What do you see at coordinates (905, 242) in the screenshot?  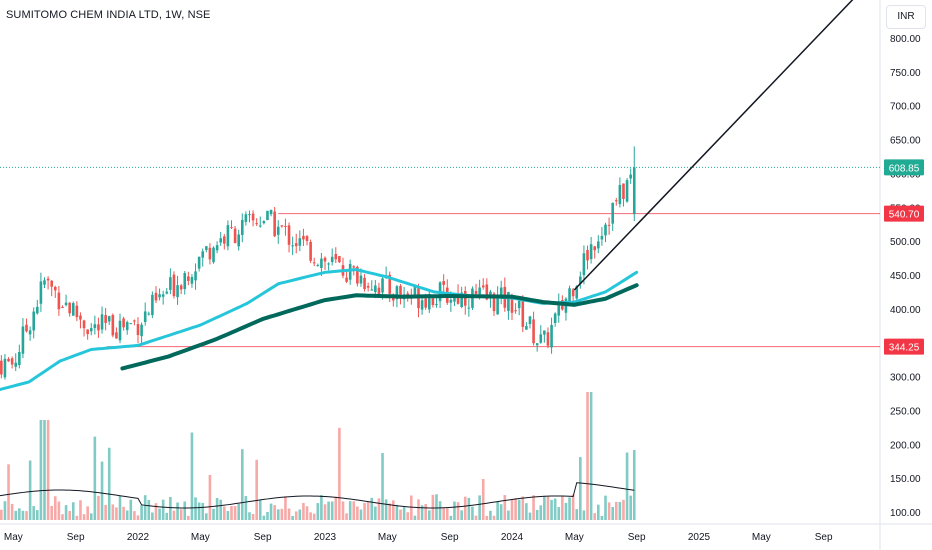 I see `price-tick-label: 500.00` at bounding box center [905, 242].